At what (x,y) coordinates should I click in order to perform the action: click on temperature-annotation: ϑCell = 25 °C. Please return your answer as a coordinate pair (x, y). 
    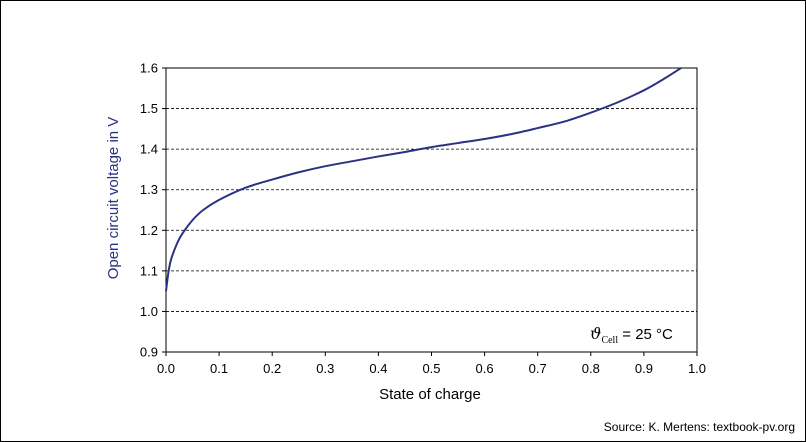
    Looking at the image, I should click on (631, 335).